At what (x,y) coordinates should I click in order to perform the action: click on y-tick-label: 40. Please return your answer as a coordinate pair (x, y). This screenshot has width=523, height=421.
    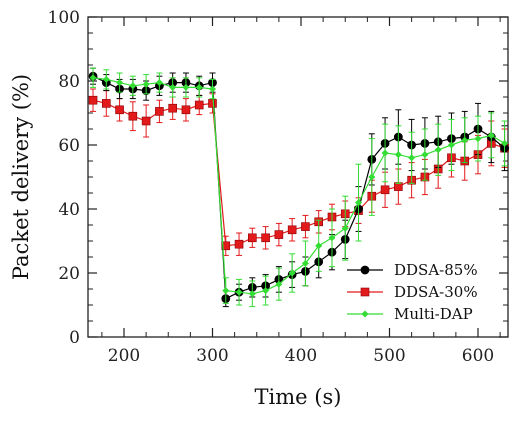
    Looking at the image, I should click on (69, 210).